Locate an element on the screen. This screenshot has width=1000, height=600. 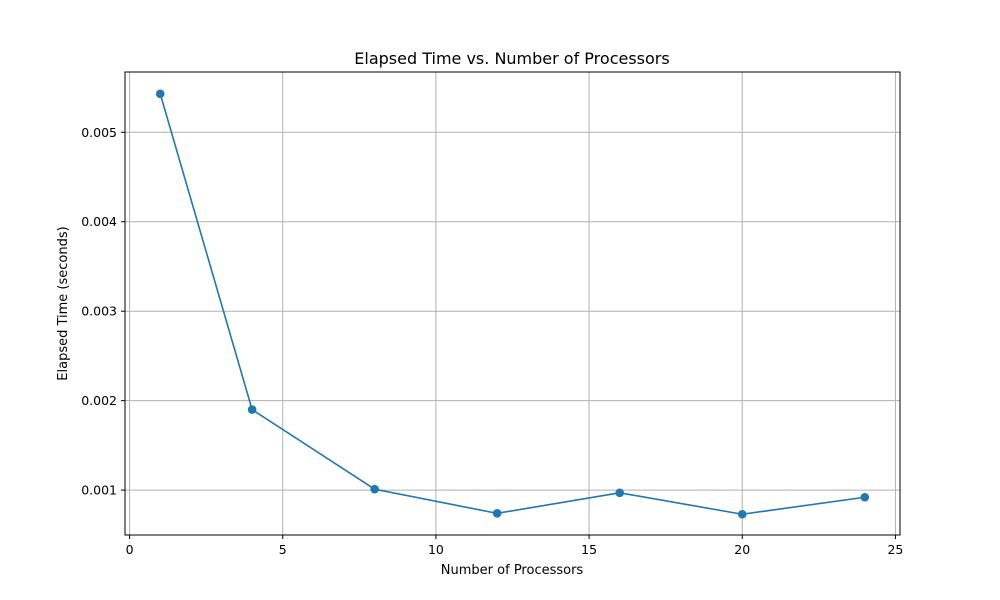
x-tick-label: 15 is located at coordinates (589, 549).